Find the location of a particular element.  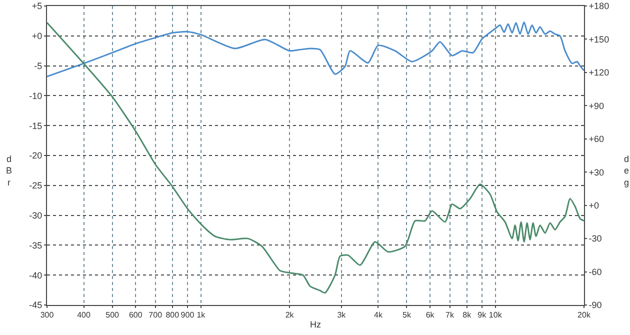

x-tick-label: 5k is located at coordinates (407, 315).